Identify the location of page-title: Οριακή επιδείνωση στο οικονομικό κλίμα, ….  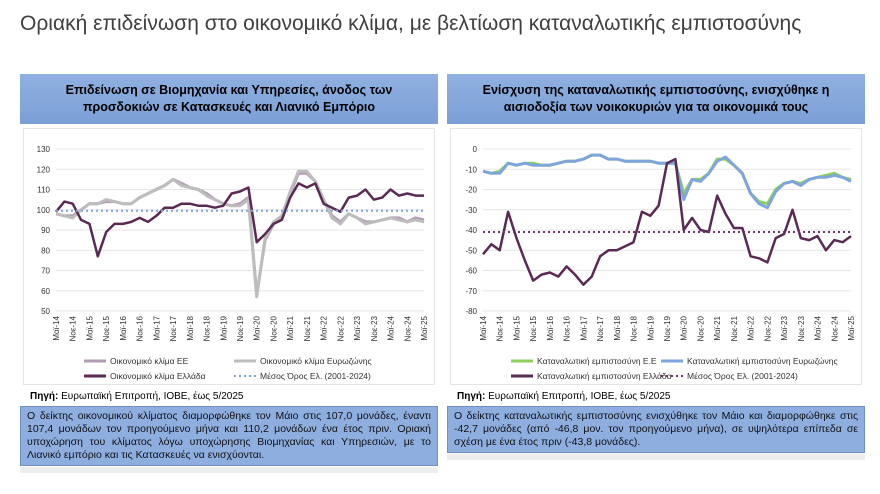
(411, 23).